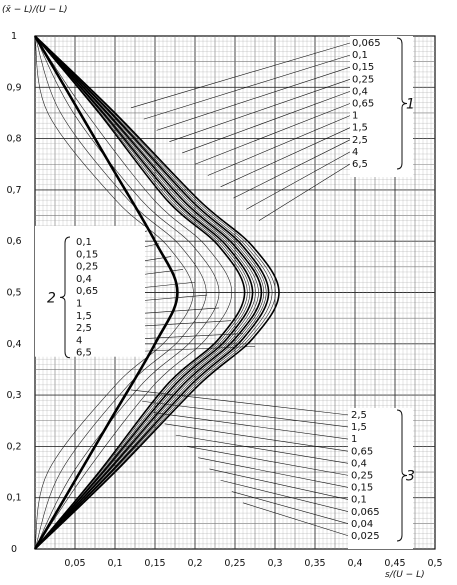  I want to click on group-id-1: 1, so click(410, 105).